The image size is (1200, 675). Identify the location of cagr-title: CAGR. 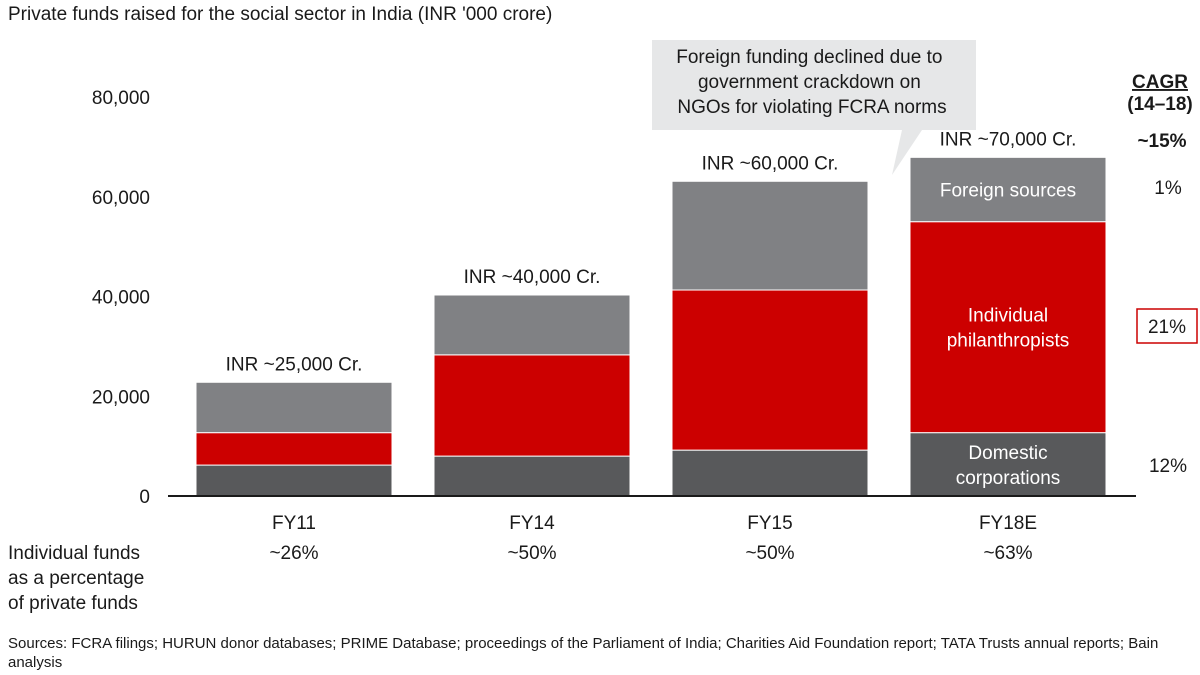
(1160, 82).